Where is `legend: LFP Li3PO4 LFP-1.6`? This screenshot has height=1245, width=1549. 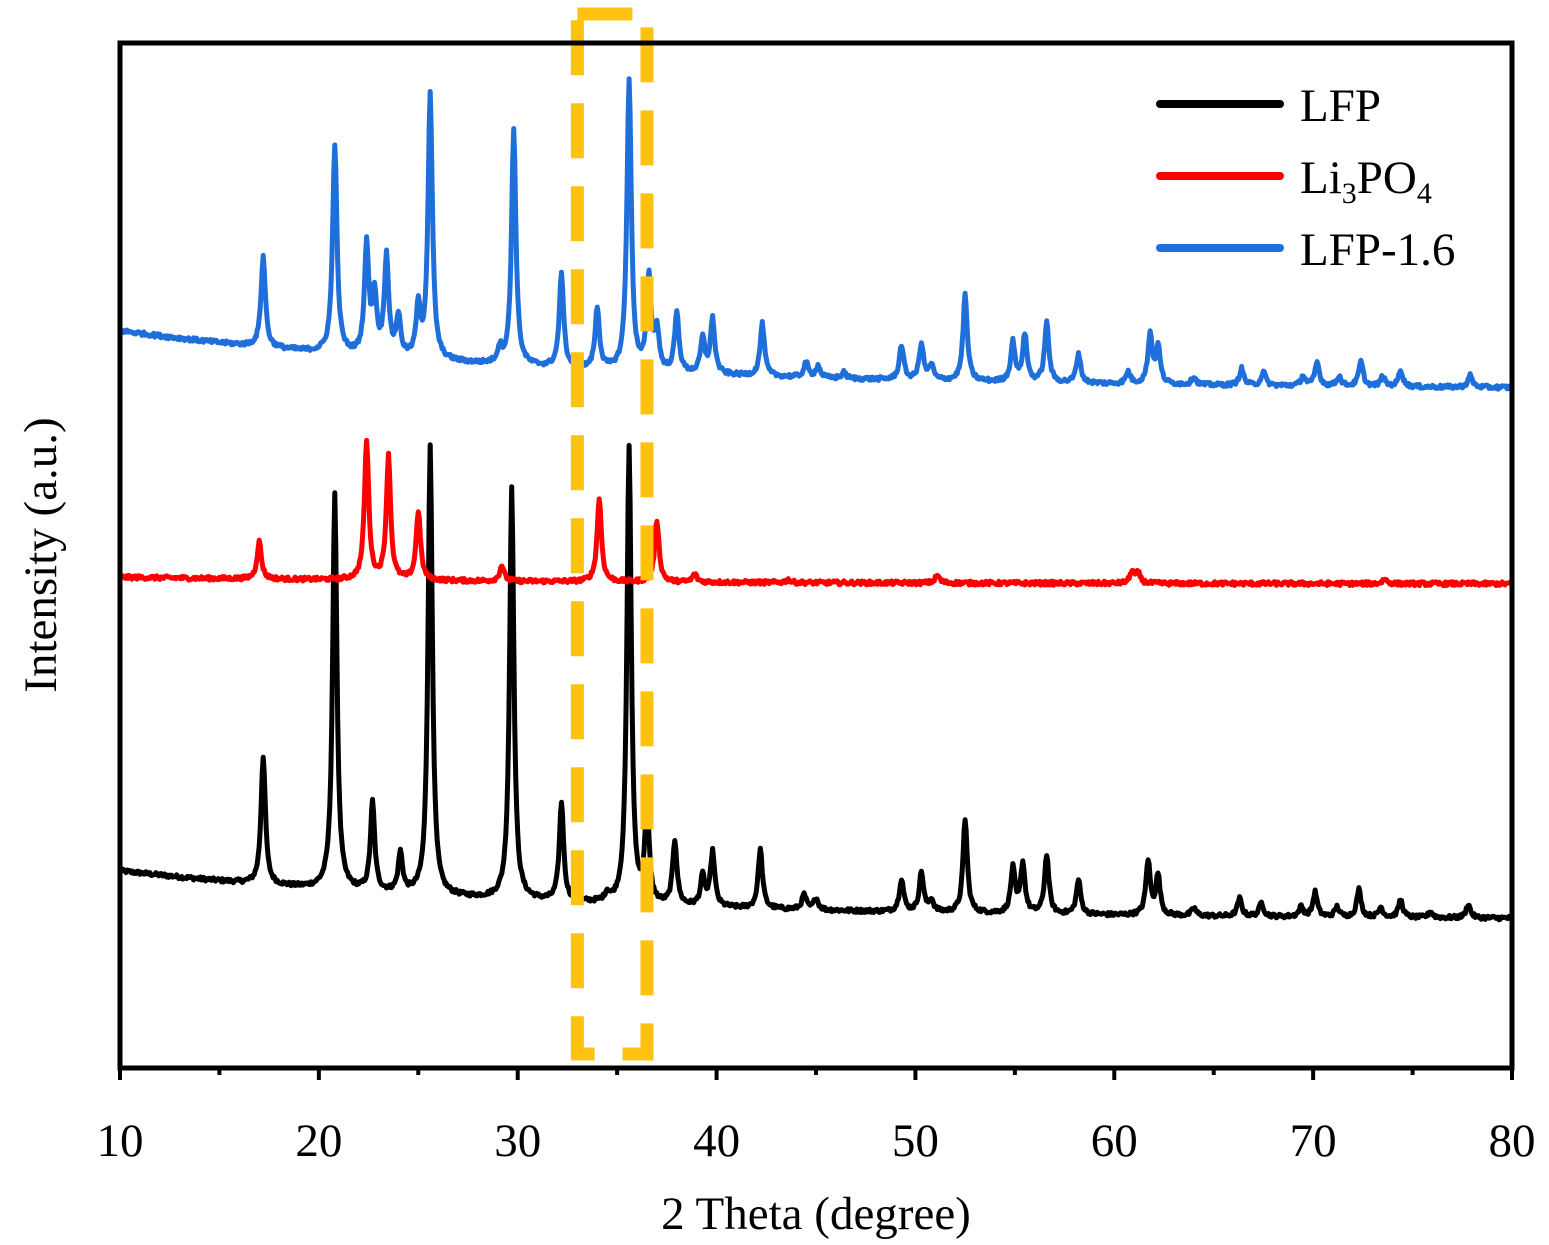 legend: LFP Li3PO4 LFP-1.6 is located at coordinates (1305, 178).